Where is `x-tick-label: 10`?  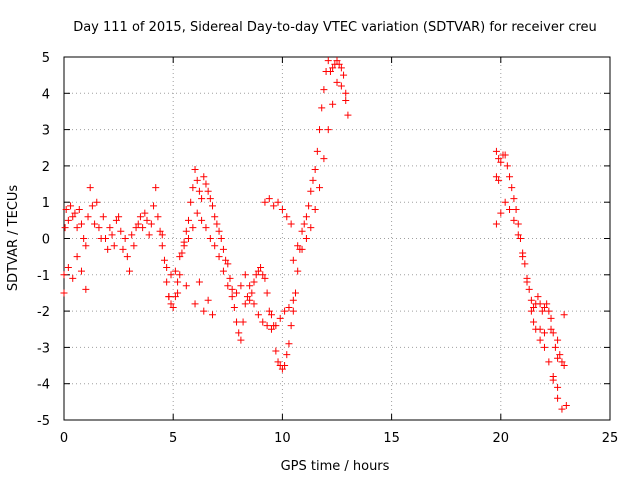 x-tick-label: 10 is located at coordinates (282, 438).